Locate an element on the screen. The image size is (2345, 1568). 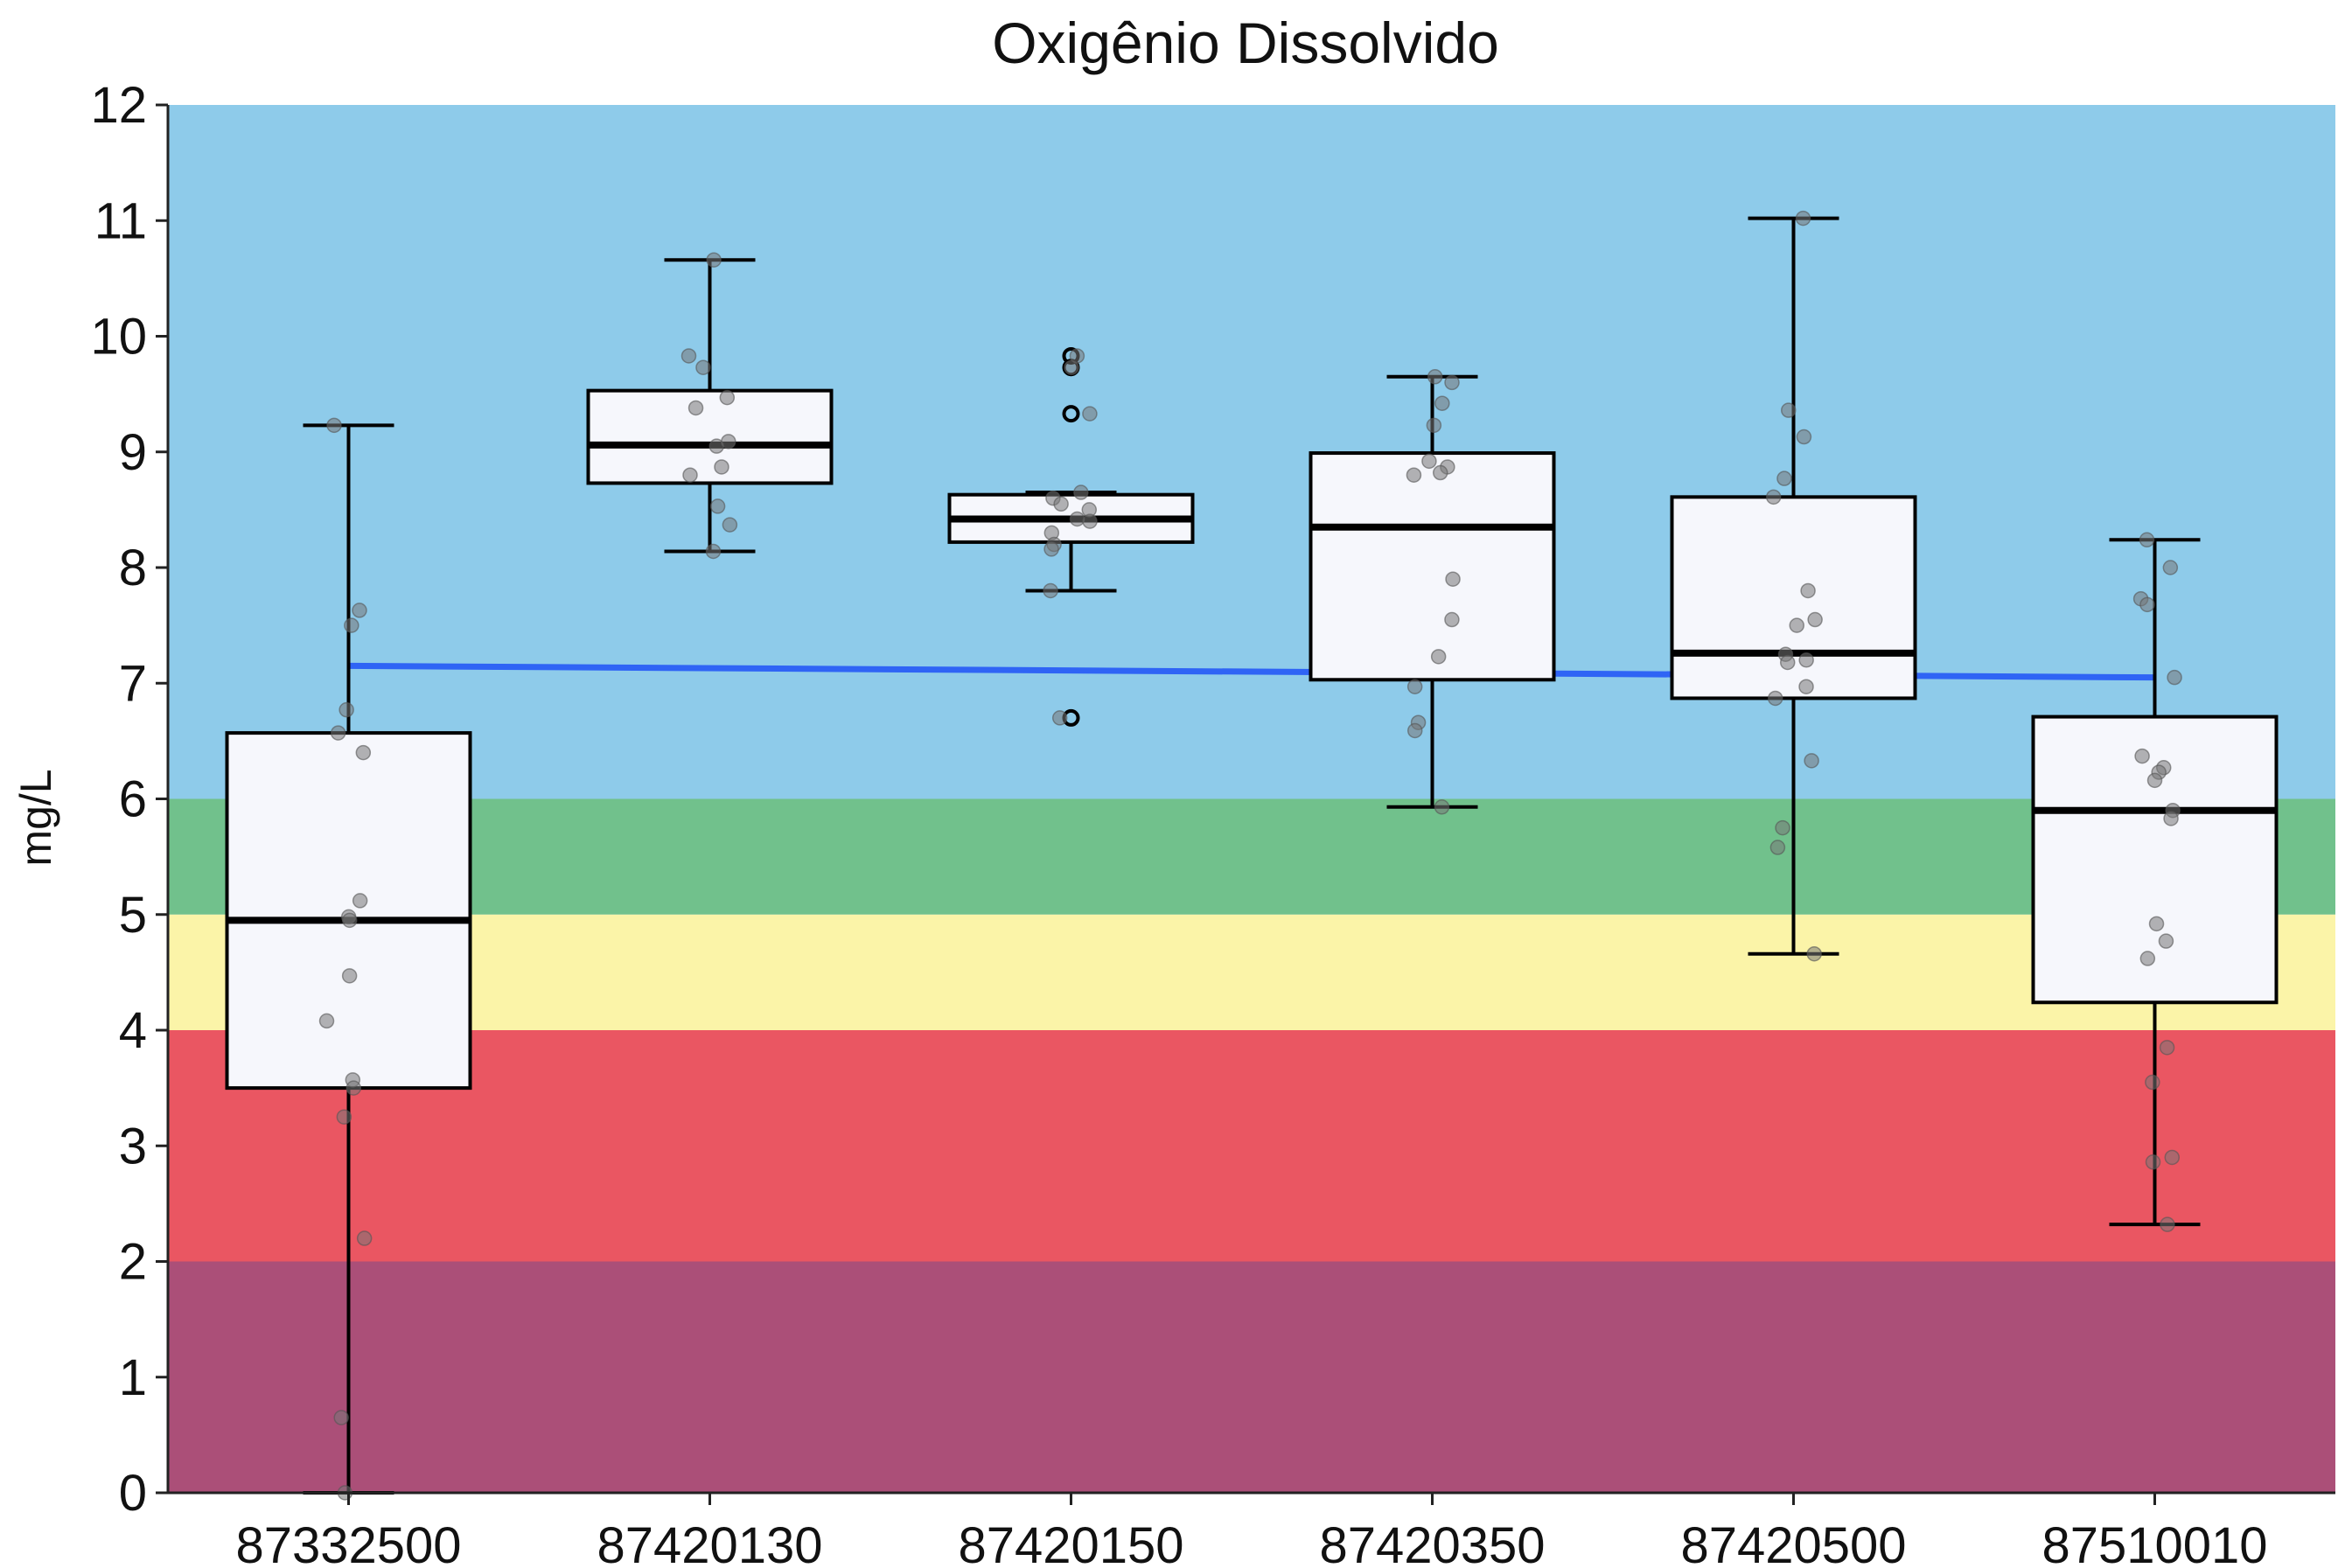
chart-title: Oxigênio Dissolvido is located at coordinates (1245, 42).